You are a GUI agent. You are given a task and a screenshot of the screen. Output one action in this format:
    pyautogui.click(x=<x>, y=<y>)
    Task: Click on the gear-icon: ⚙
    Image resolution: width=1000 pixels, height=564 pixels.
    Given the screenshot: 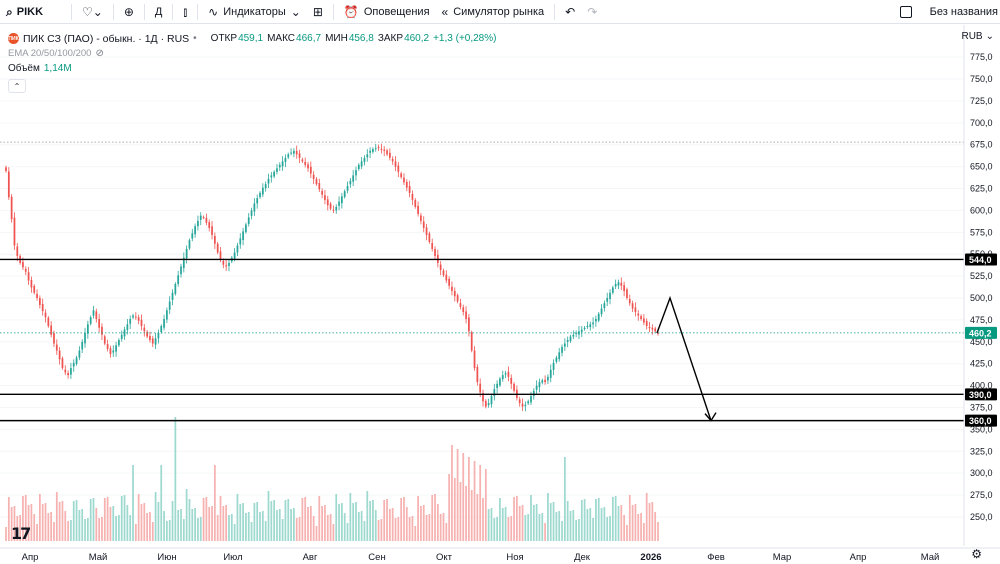 What is the action you would take?
    pyautogui.click(x=976, y=554)
    